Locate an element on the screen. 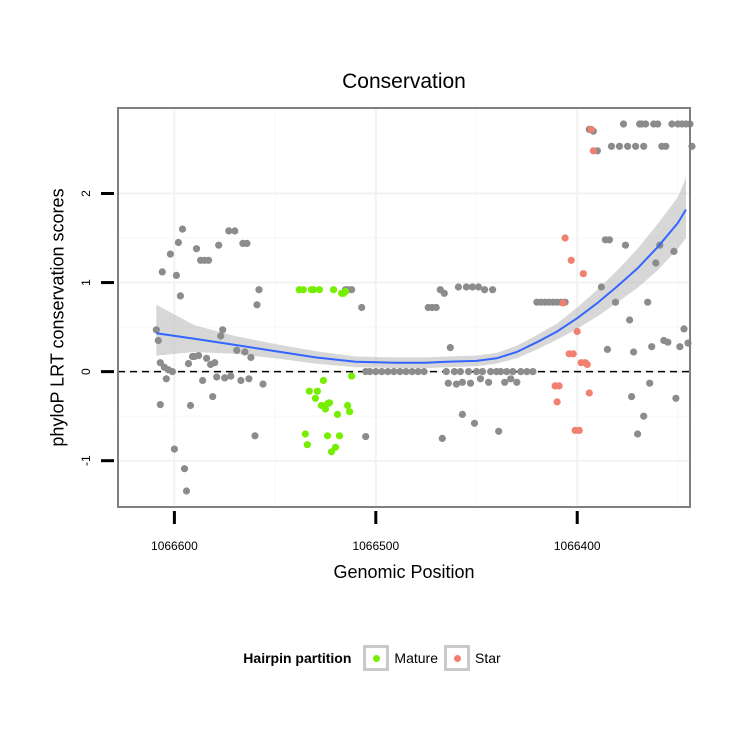  legend: Hairpin partition Mature Star is located at coordinates (375, 658).